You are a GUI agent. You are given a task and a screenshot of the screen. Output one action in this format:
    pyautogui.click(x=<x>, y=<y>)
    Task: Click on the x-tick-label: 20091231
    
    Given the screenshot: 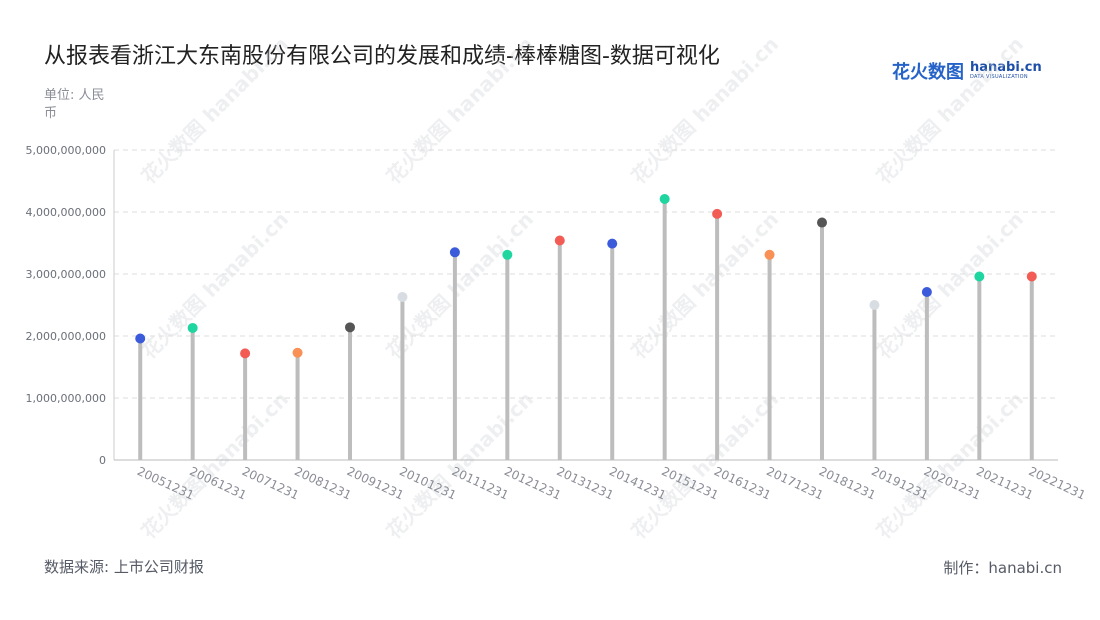 What is the action you would take?
    pyautogui.click(x=375, y=483)
    